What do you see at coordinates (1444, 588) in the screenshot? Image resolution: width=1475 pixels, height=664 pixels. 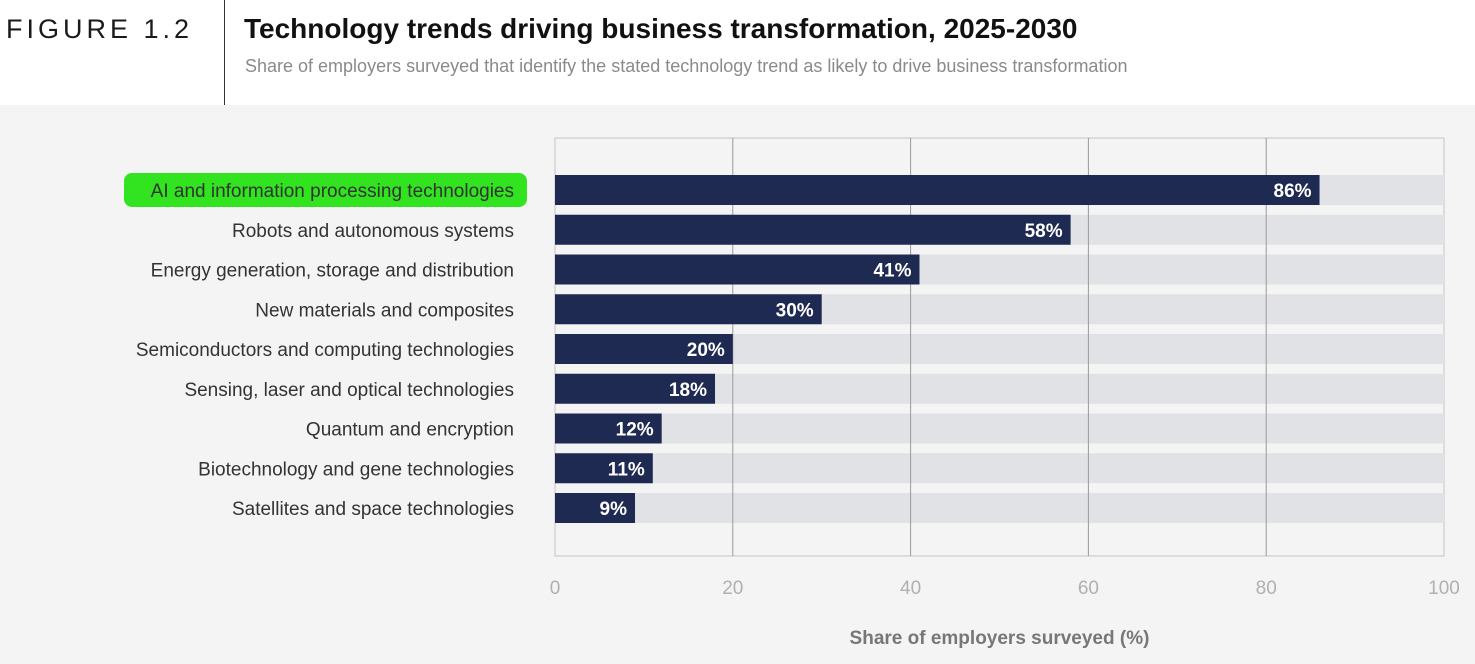 I see `x-tick-label: 100` at bounding box center [1444, 588].